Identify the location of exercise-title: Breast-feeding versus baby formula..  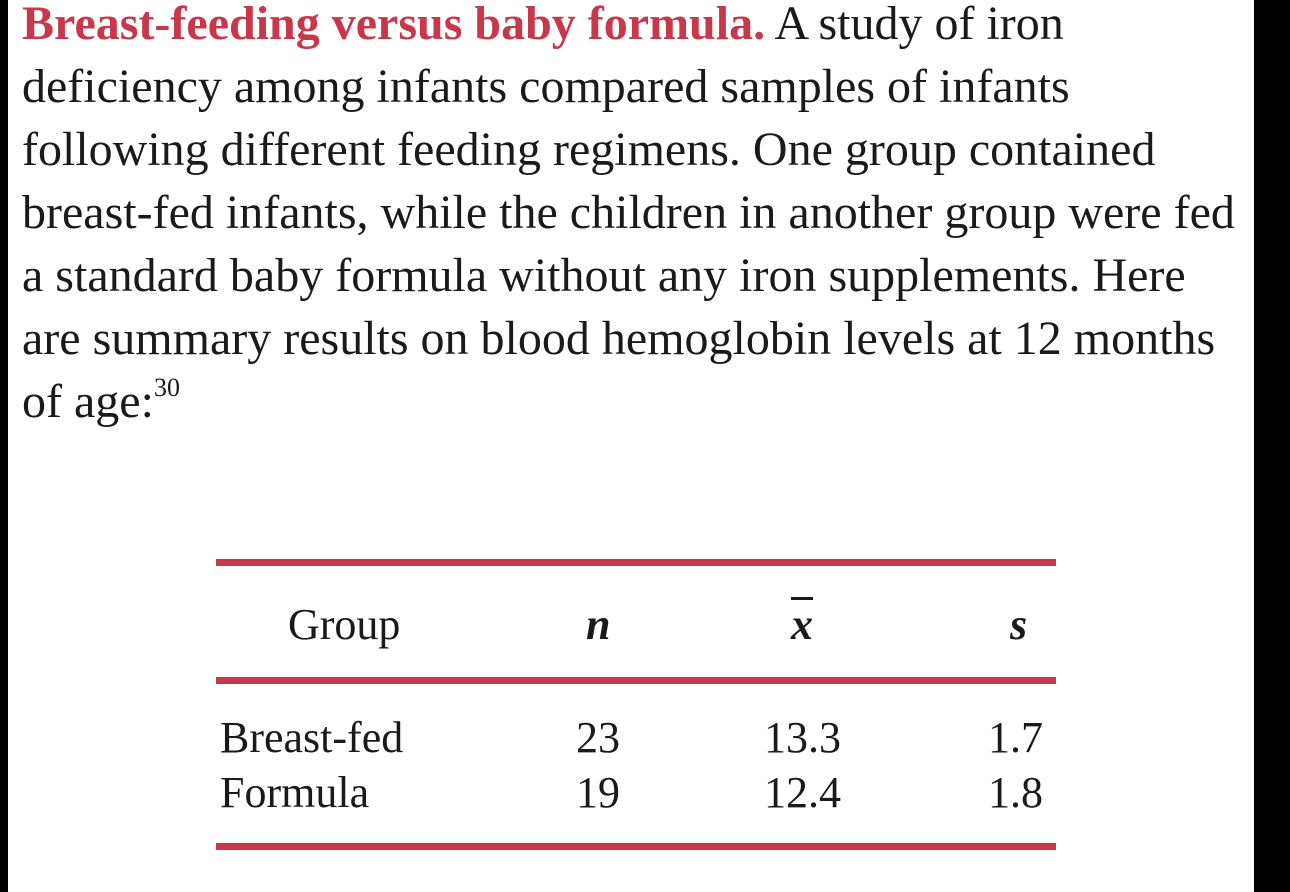
(394, 25).